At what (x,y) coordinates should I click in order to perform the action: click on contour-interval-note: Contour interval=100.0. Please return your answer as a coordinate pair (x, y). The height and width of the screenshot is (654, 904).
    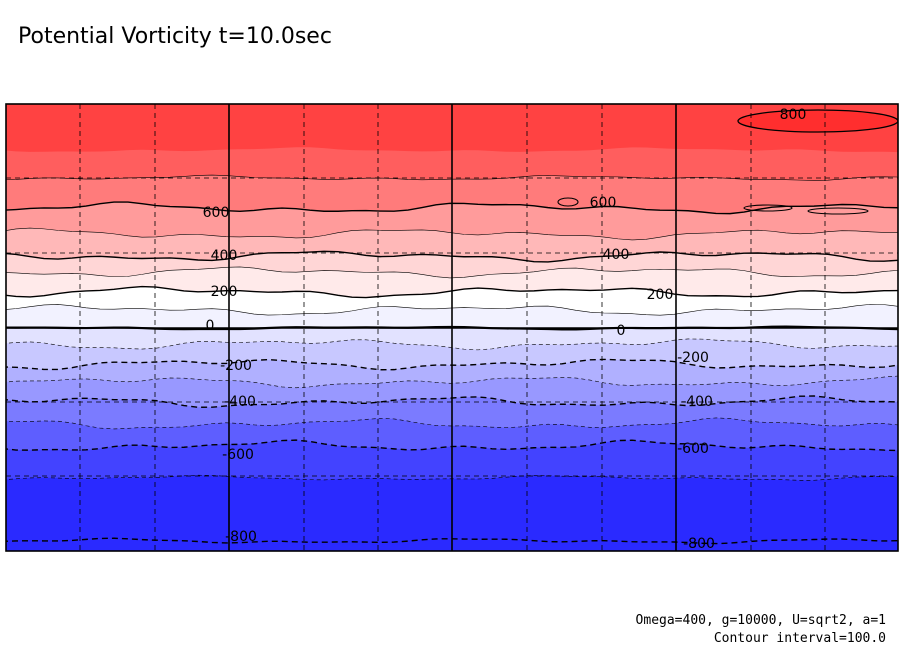
    Looking at the image, I should click on (799, 638).